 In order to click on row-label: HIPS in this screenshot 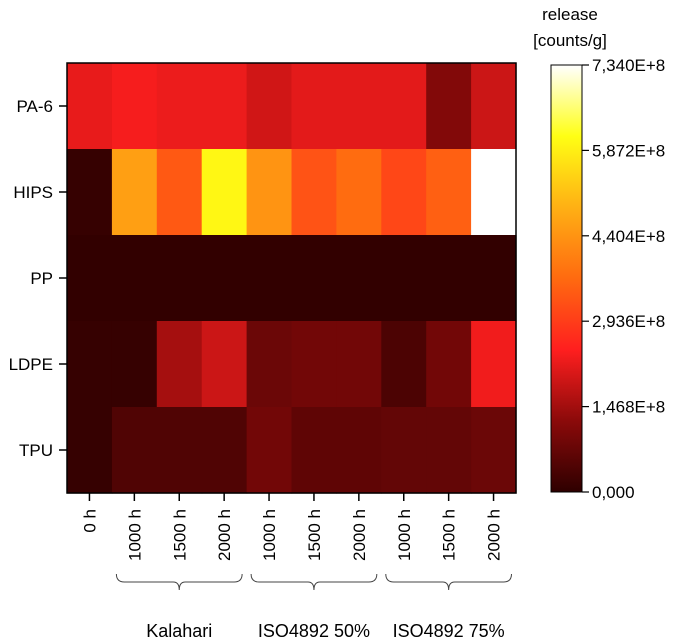, I will do `click(33, 192)`.